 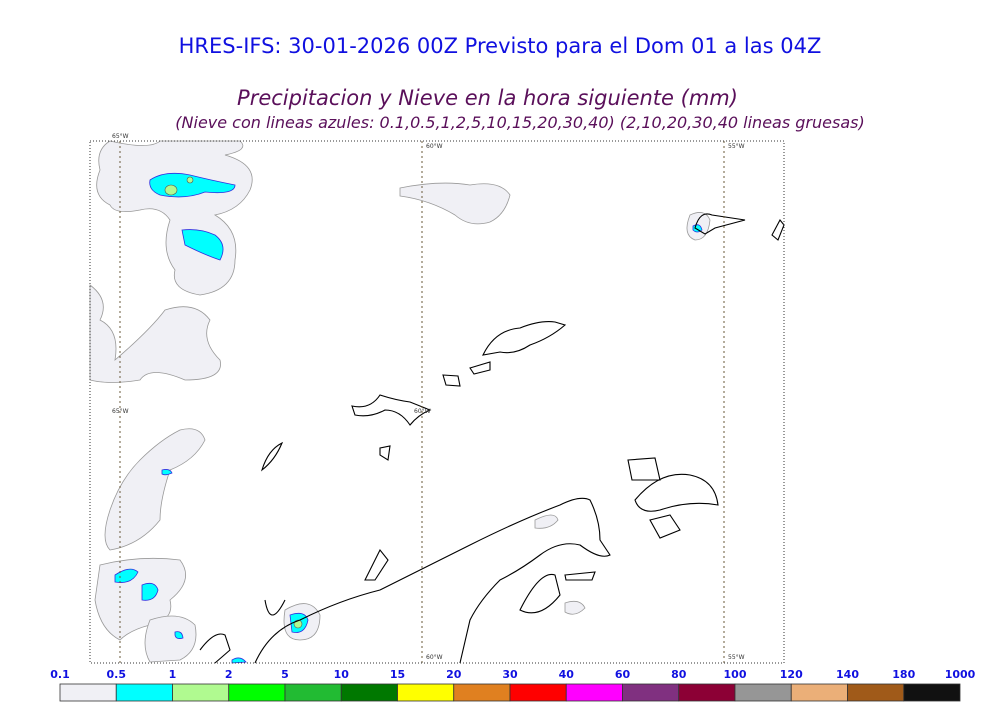 What do you see at coordinates (735, 674) in the screenshot?
I see `legend-label: 100` at bounding box center [735, 674].